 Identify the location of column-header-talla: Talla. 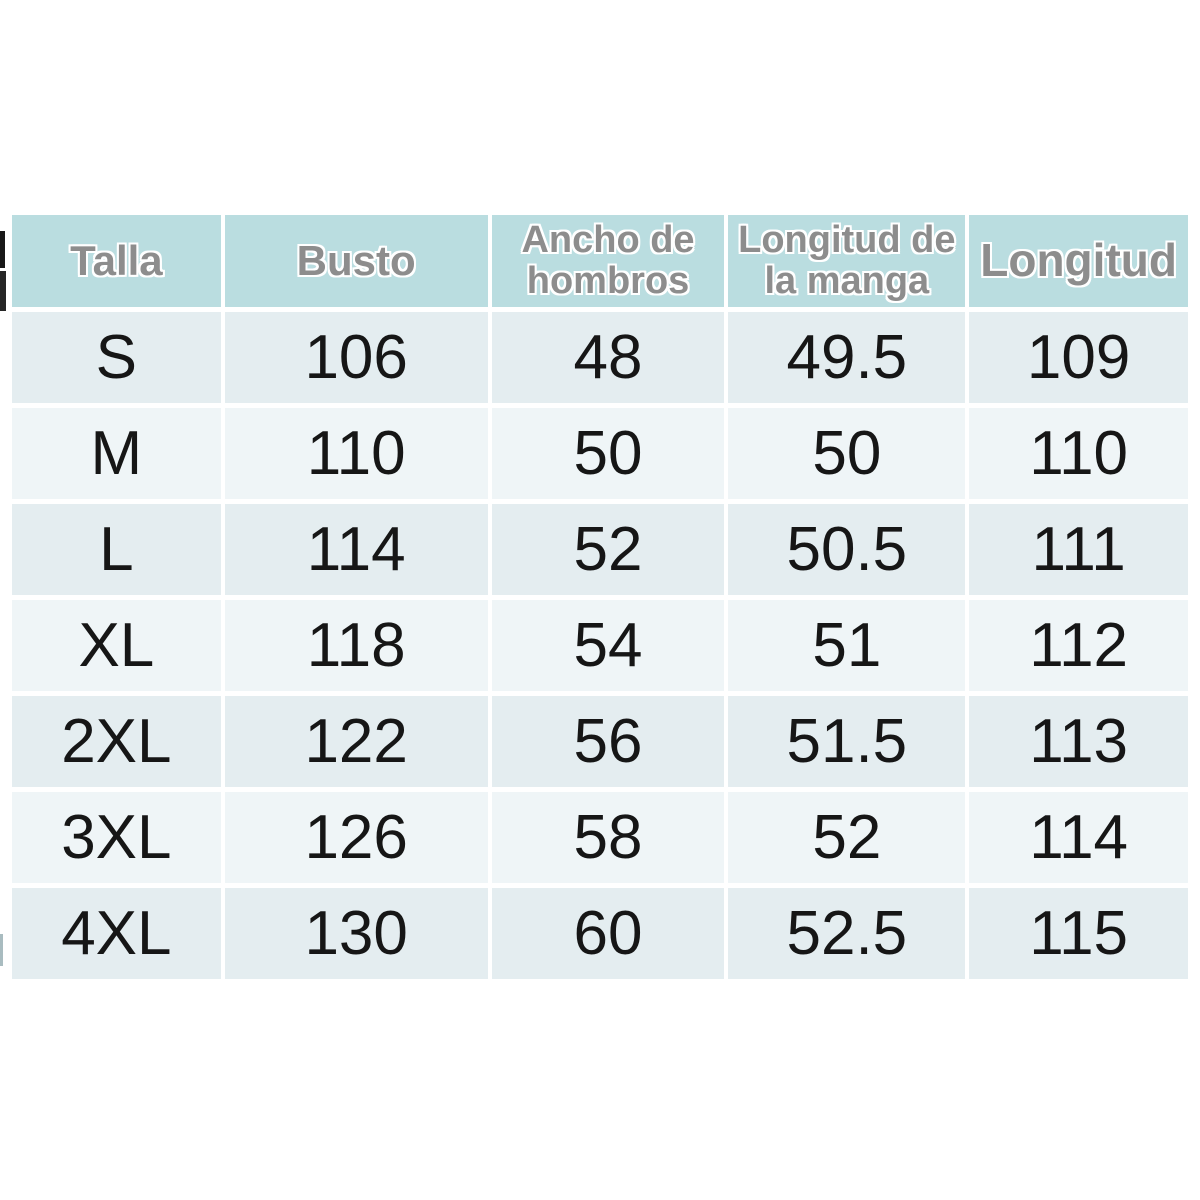
(116, 261).